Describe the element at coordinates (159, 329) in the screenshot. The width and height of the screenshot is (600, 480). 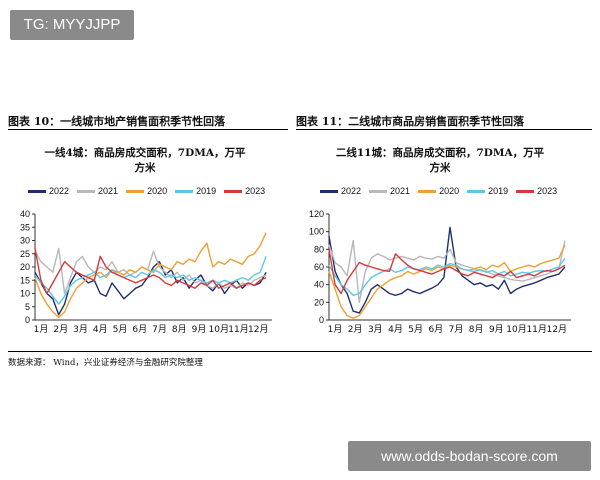
I see `left-chart-x-tick-label: 7月` at that location.